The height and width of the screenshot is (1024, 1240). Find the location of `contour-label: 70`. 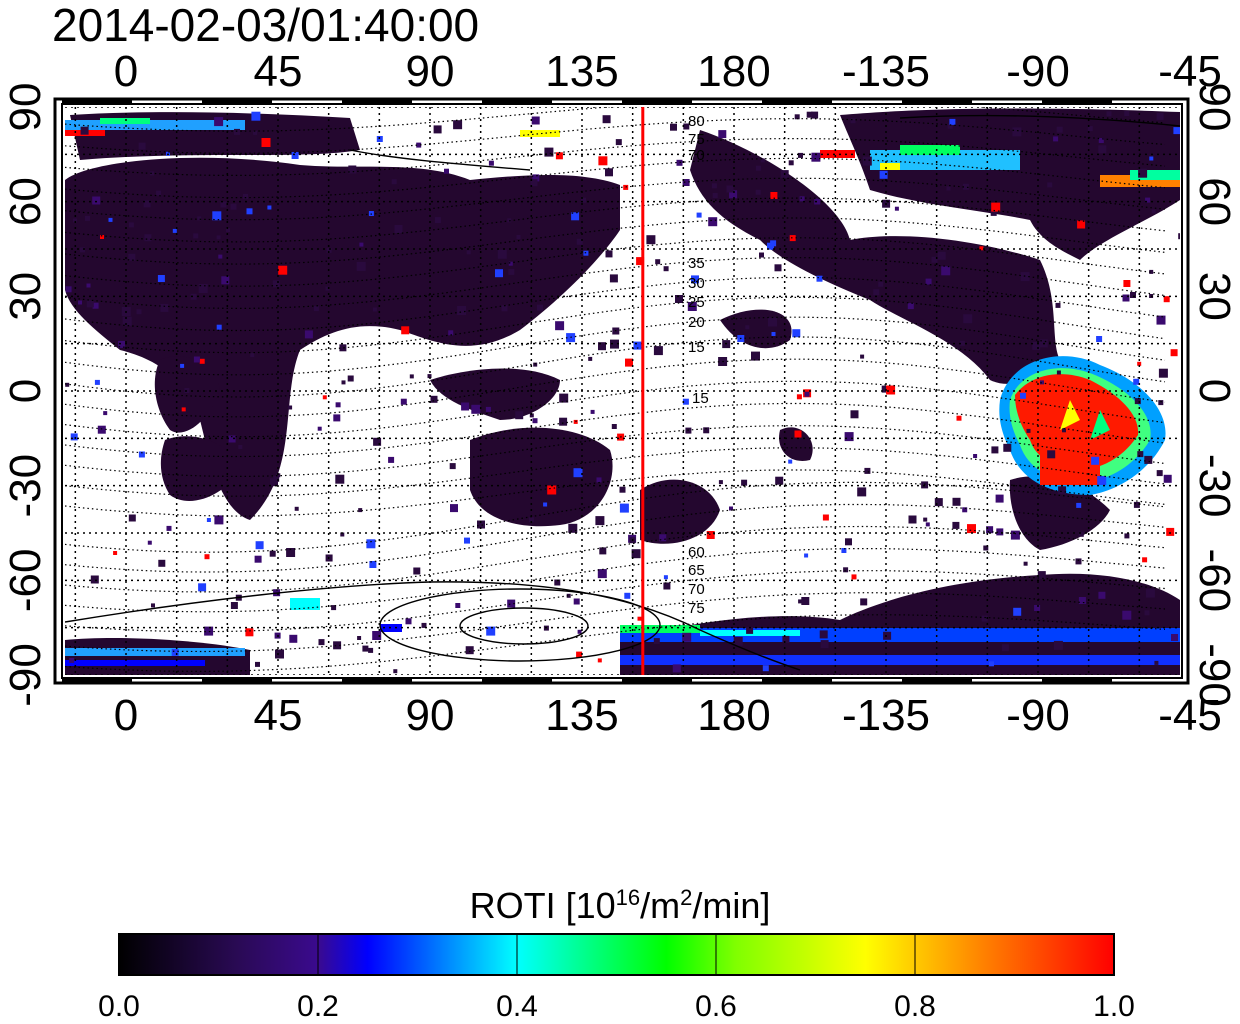

contour-label: 70 is located at coordinates (696, 589).